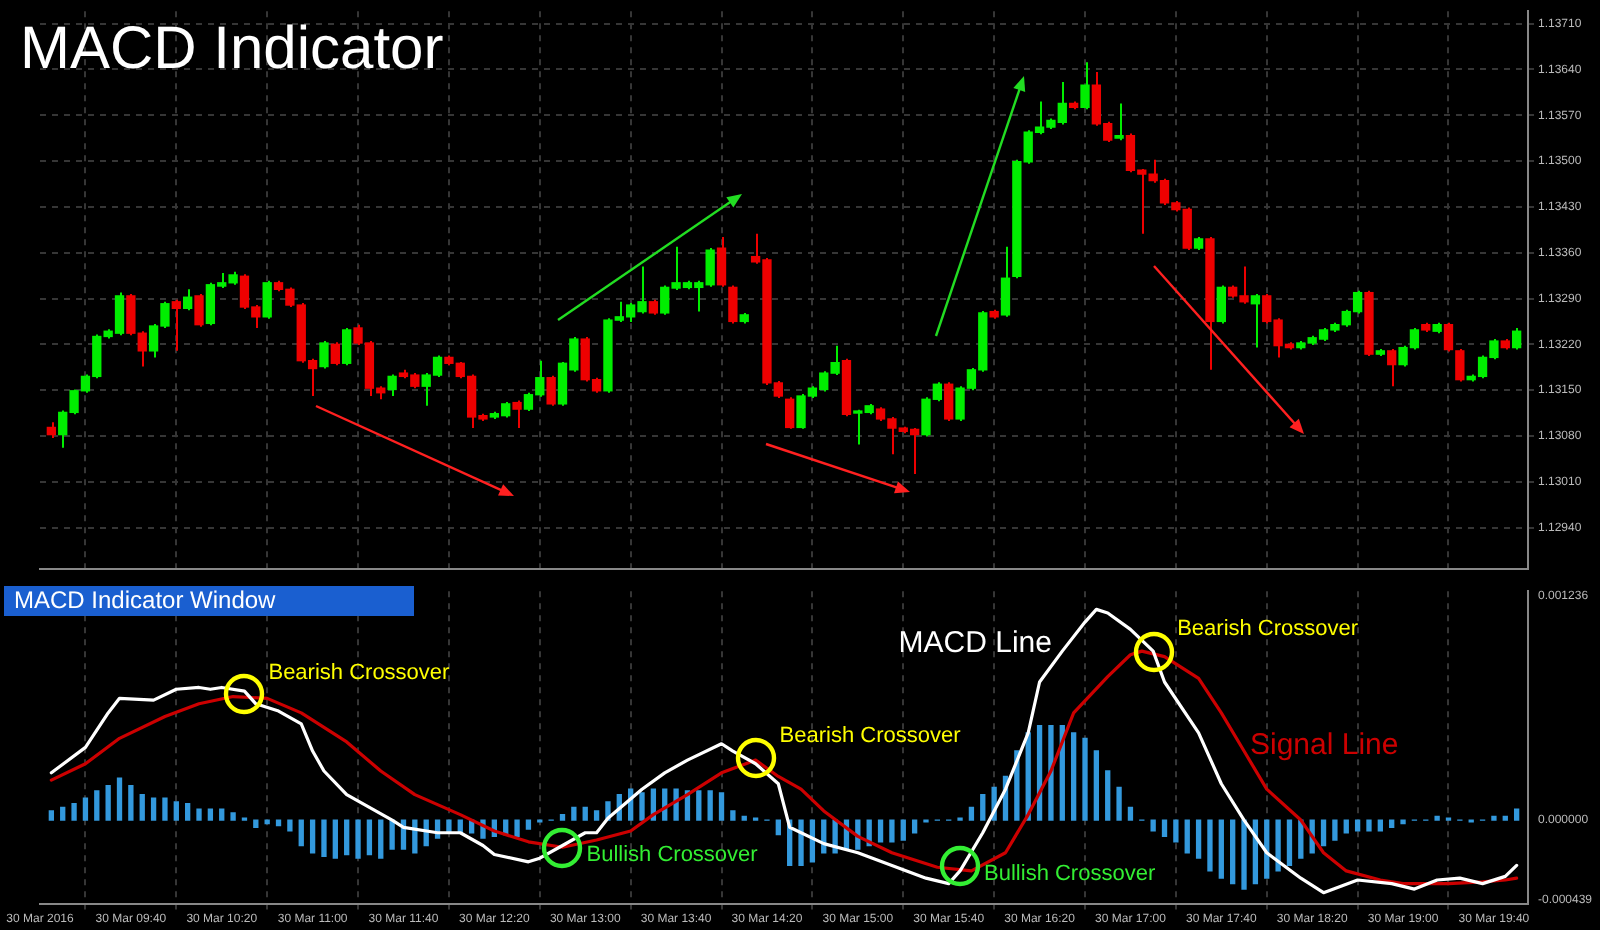  Describe the element at coordinates (232, 50) in the screenshot. I see `chart-title: MACD Indicator` at that location.